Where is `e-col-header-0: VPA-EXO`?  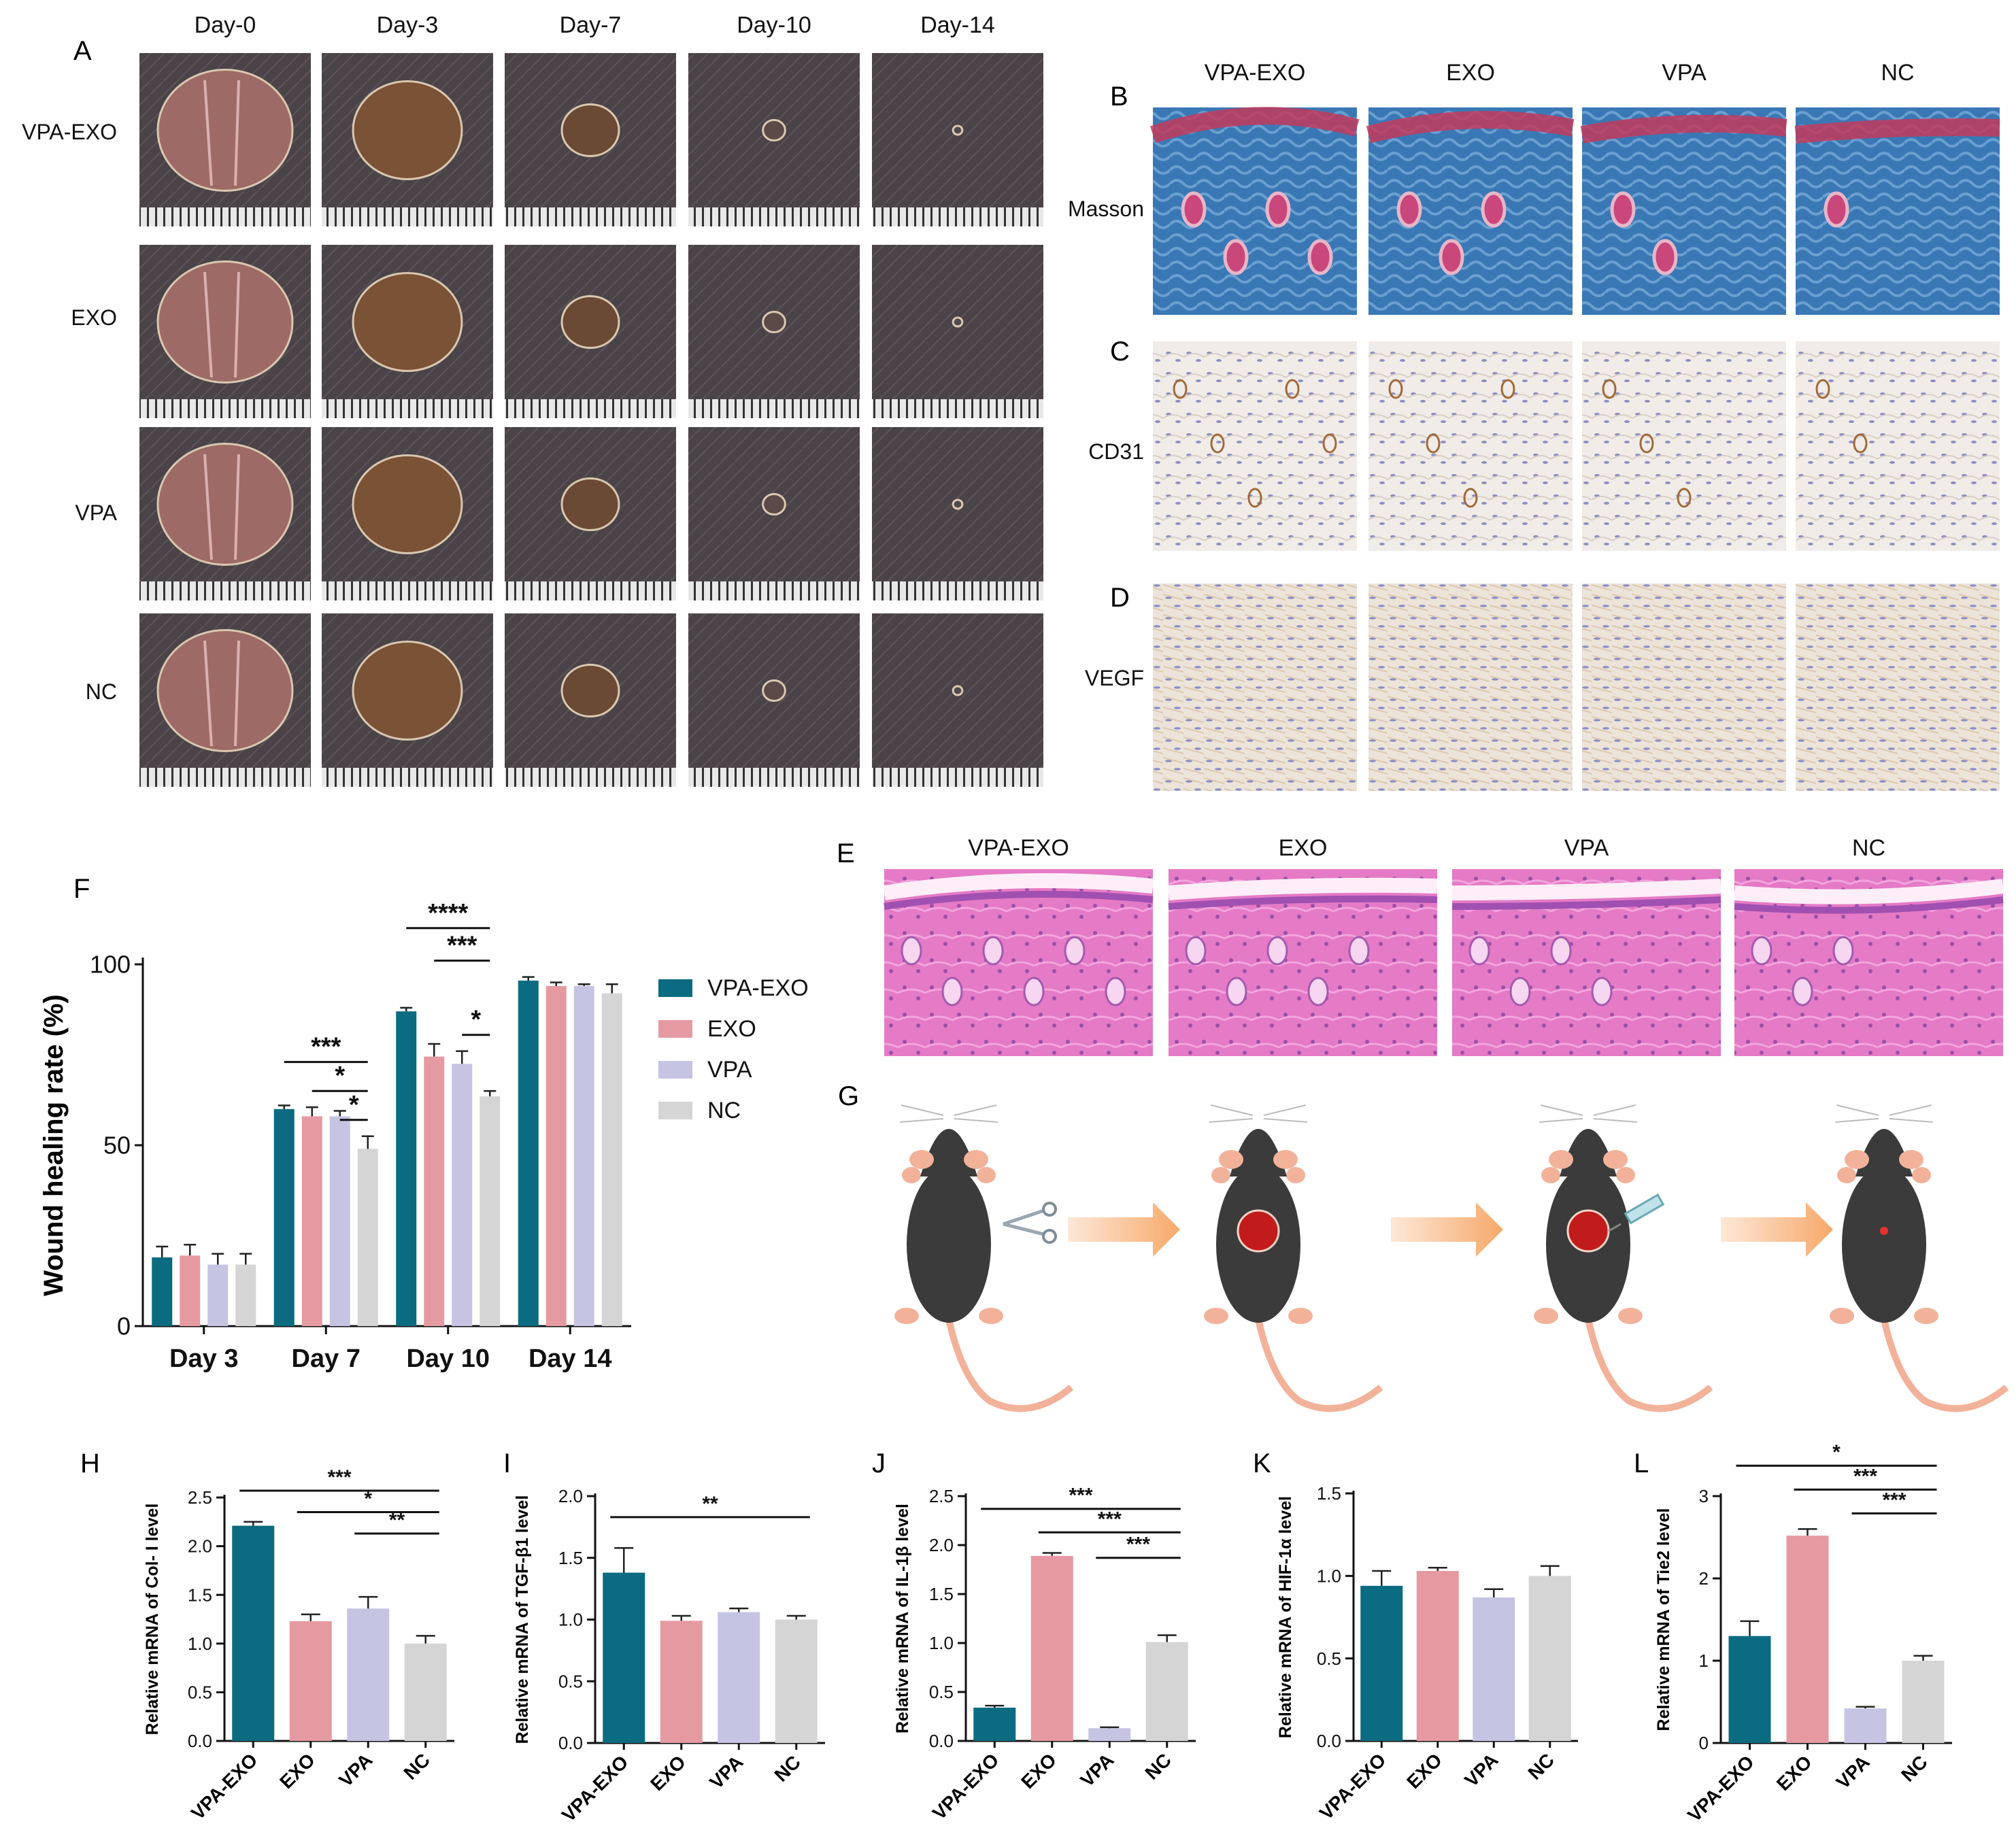 e-col-header-0: VPA-EXO is located at coordinates (1018, 848).